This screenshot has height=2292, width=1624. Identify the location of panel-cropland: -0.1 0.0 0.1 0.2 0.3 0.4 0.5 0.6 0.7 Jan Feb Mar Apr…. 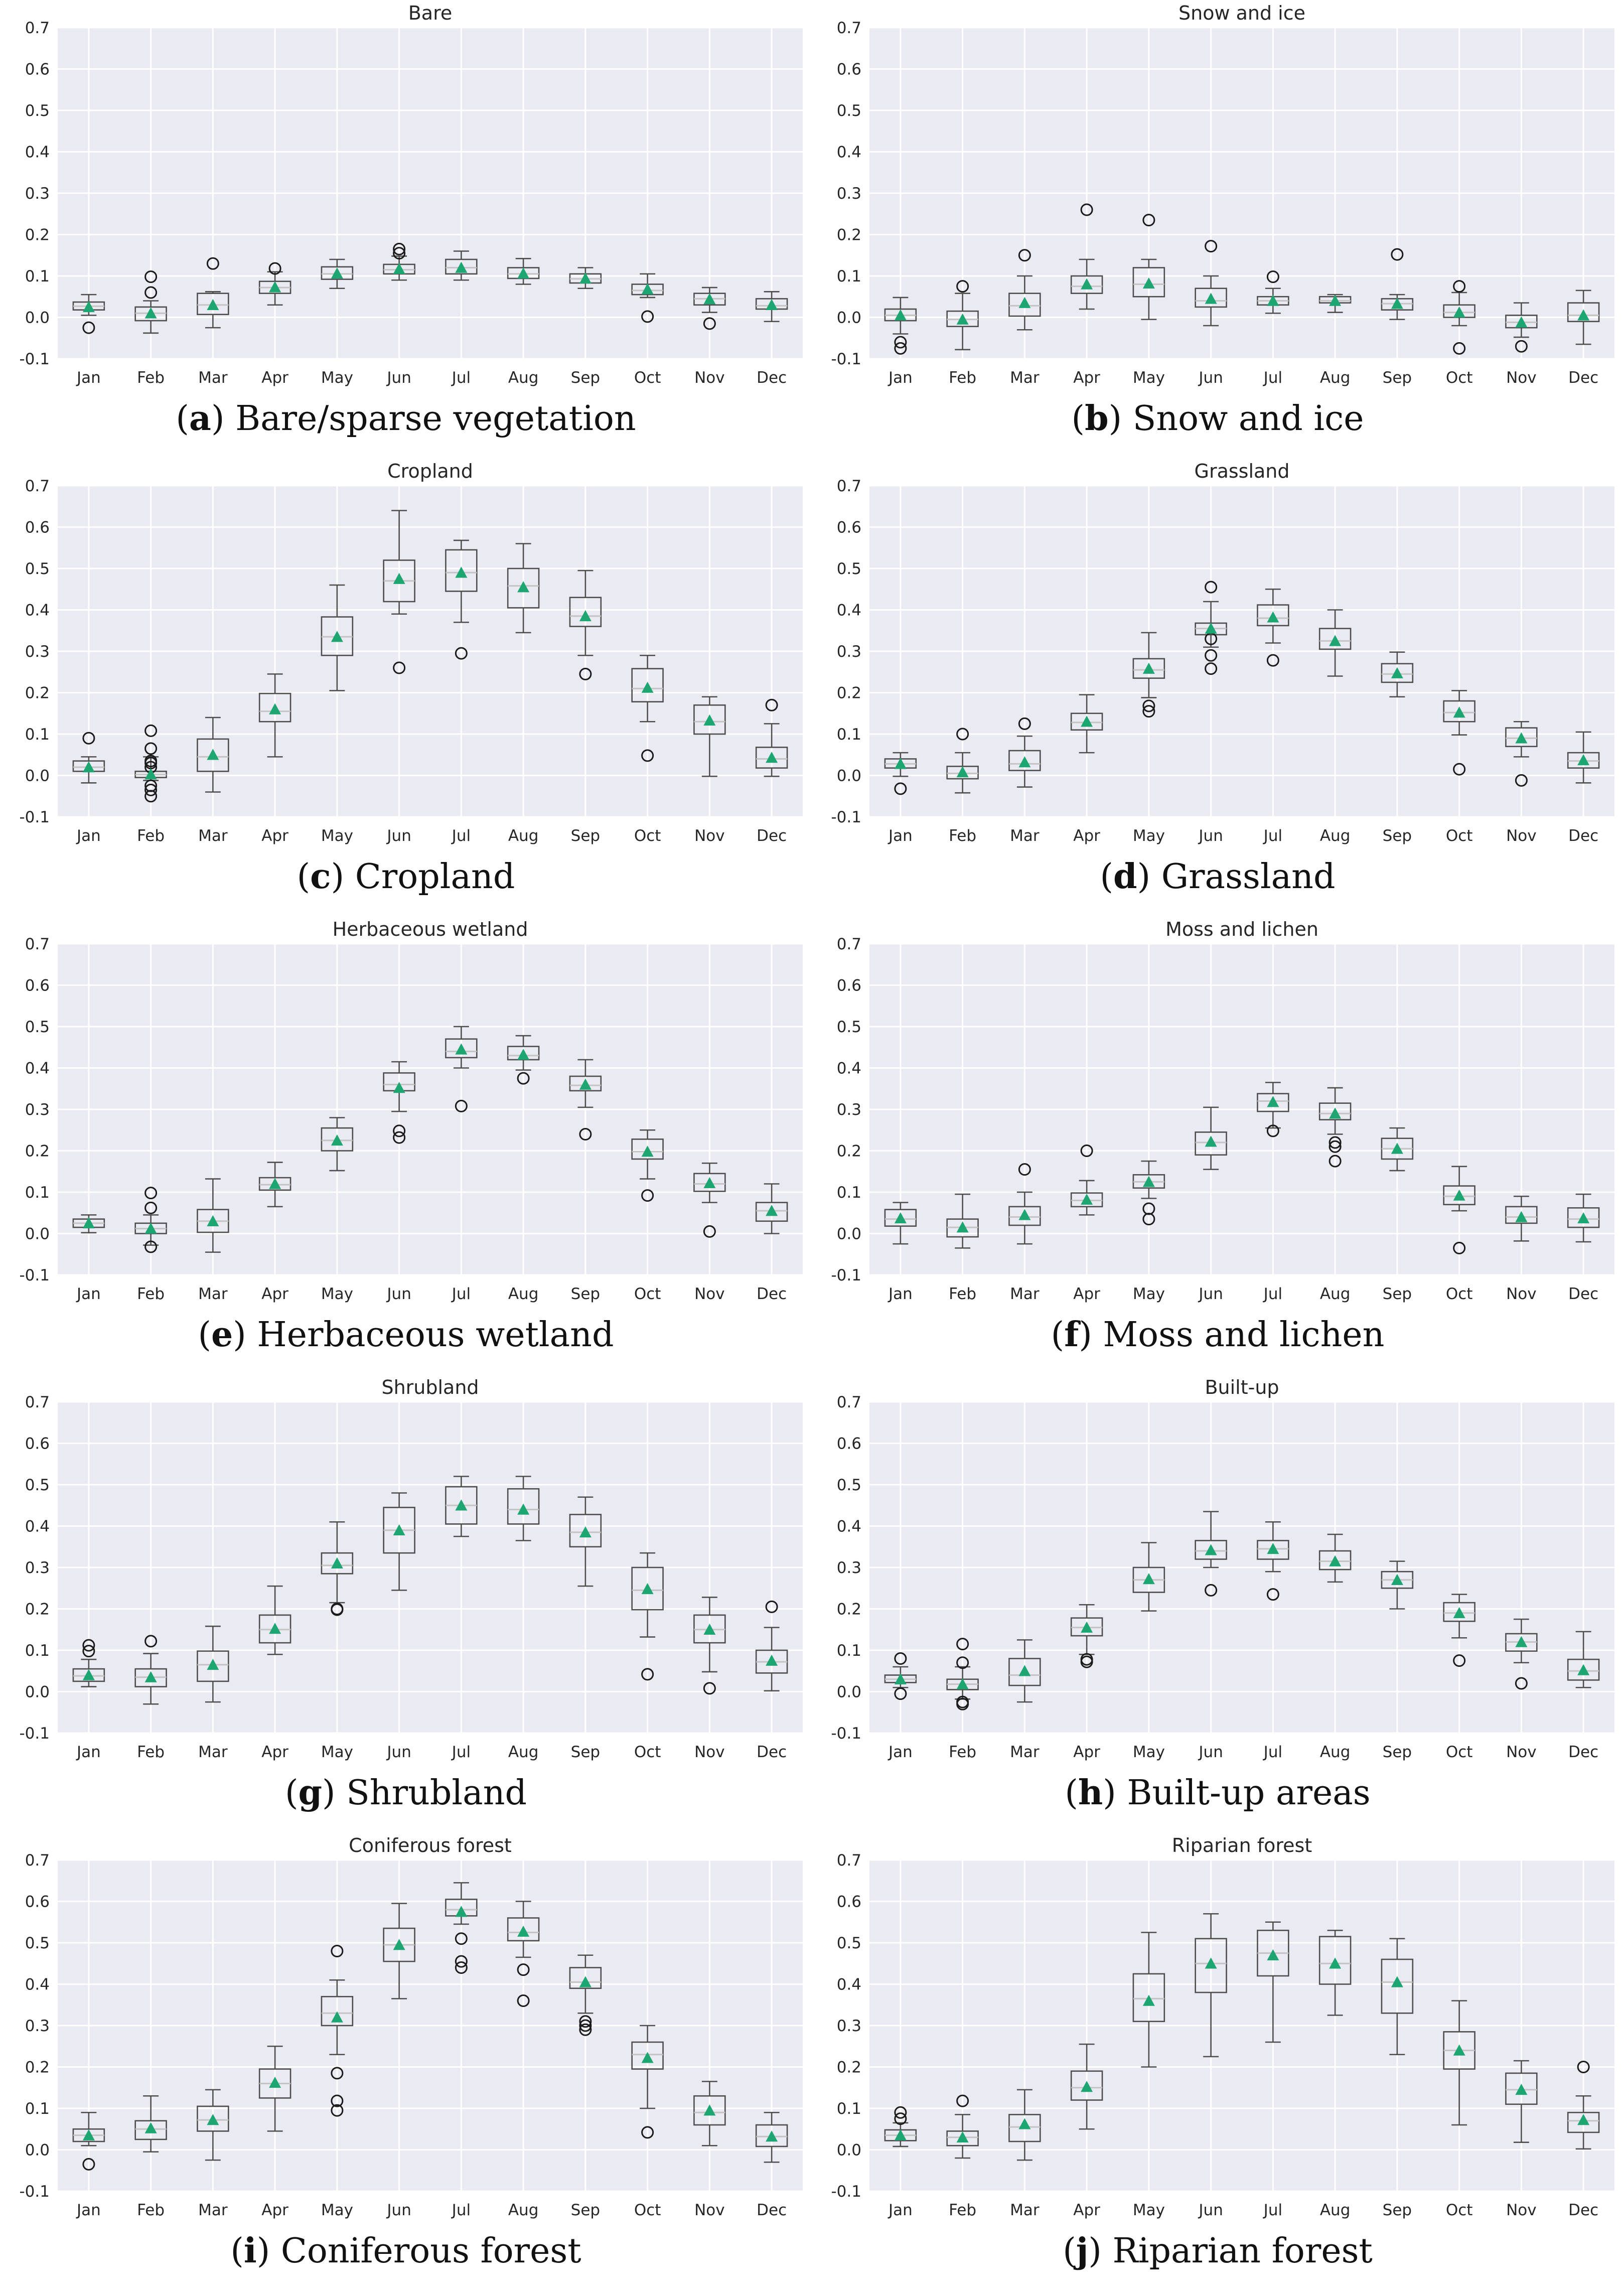
(406, 687).